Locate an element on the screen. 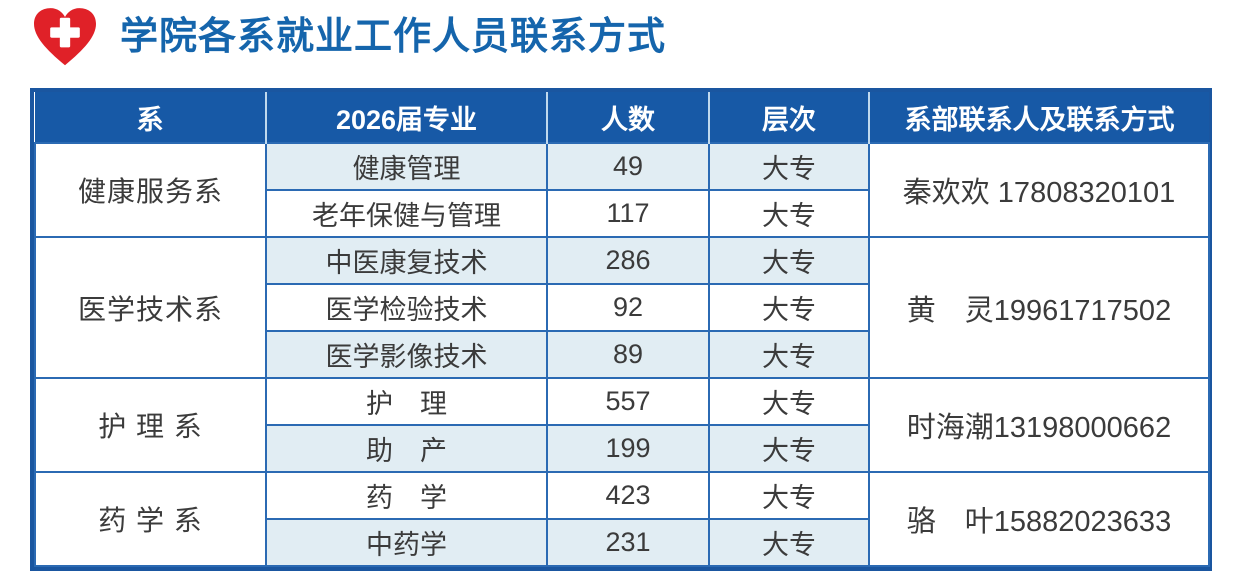 Image resolution: width=1241 pixels, height=588 pixels. dept-cell: 健康服务系 is located at coordinates (150, 190).